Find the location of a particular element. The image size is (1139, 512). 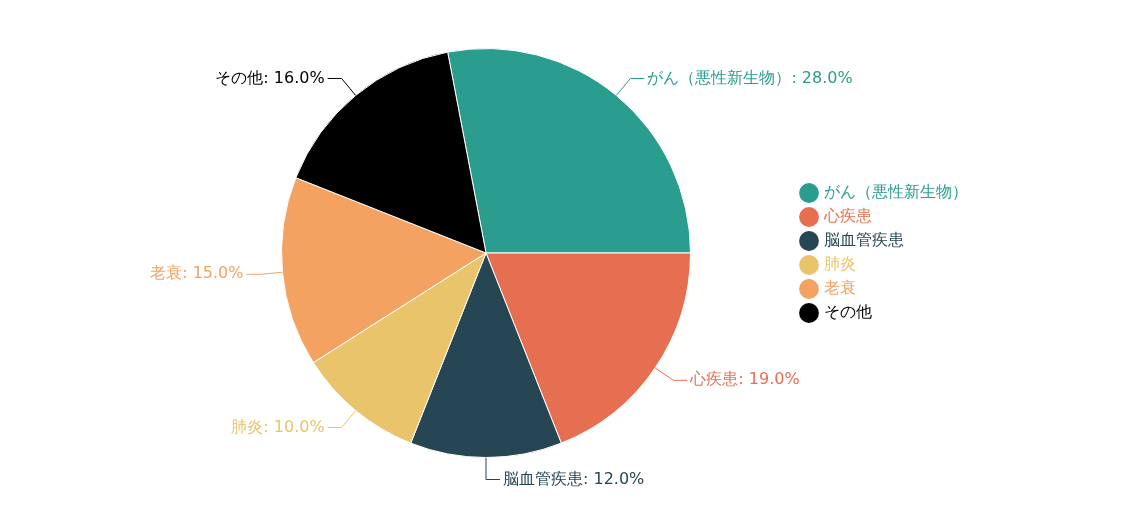

category-label: がん（悪性新生物）: 28.0% is located at coordinates (750, 77).